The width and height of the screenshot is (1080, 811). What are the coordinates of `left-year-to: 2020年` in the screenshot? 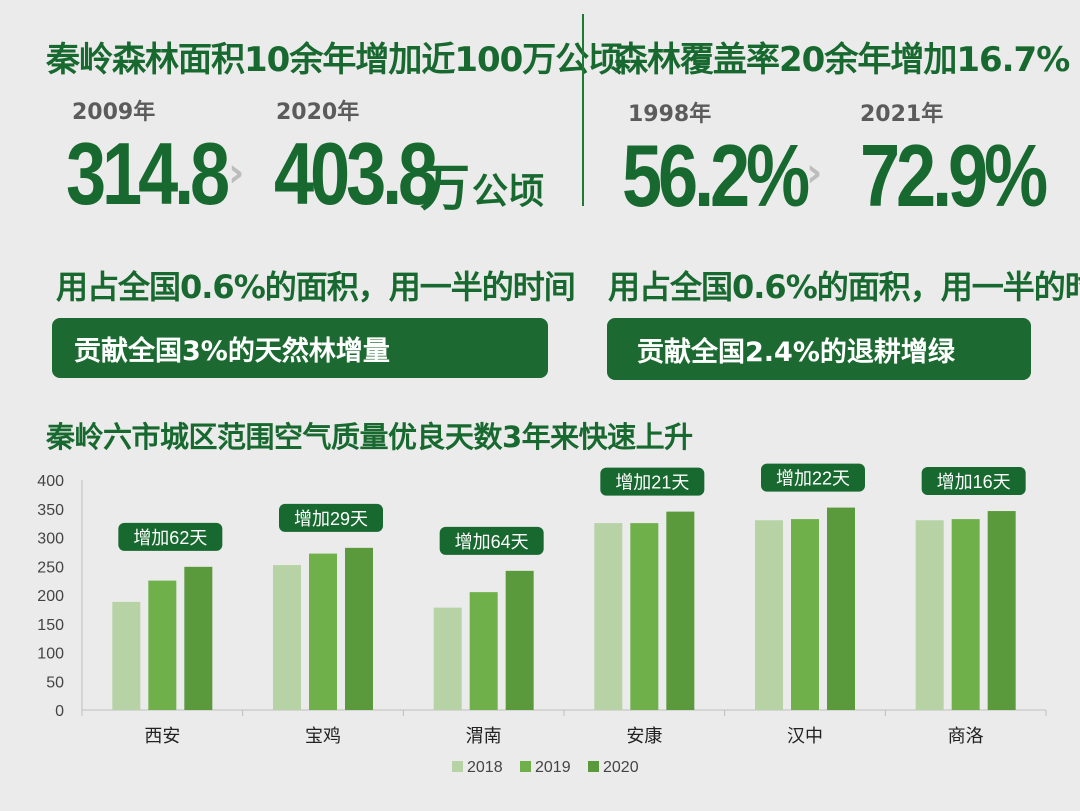 It's located at (318, 112).